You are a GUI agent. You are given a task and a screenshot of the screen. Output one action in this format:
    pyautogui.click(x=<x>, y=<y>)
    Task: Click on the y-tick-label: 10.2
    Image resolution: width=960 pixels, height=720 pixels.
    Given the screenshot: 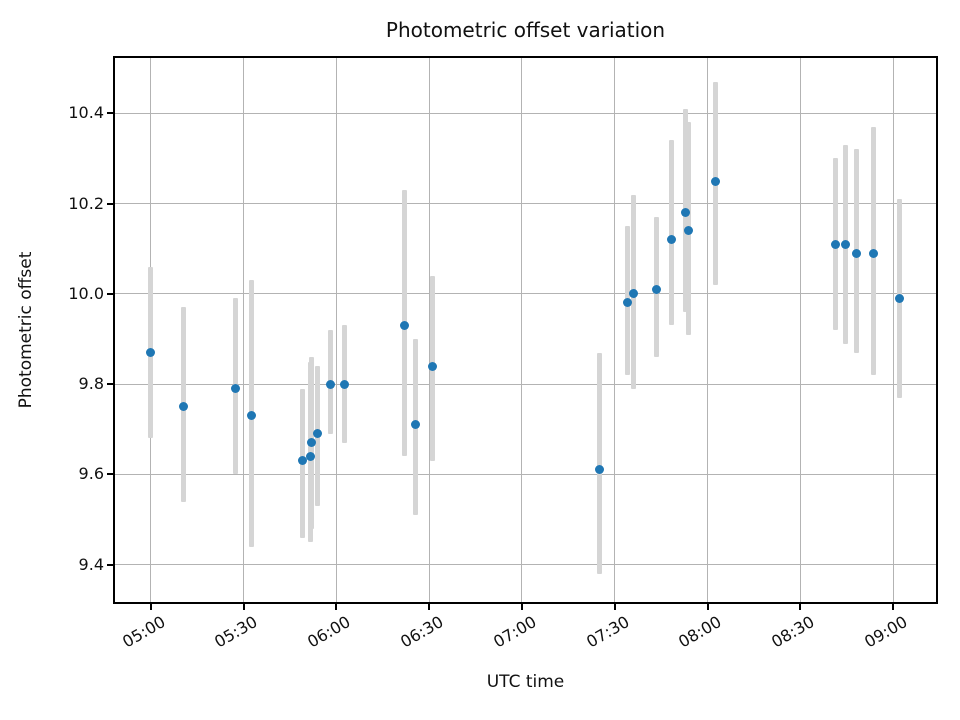 What is the action you would take?
    pyautogui.click(x=86, y=203)
    